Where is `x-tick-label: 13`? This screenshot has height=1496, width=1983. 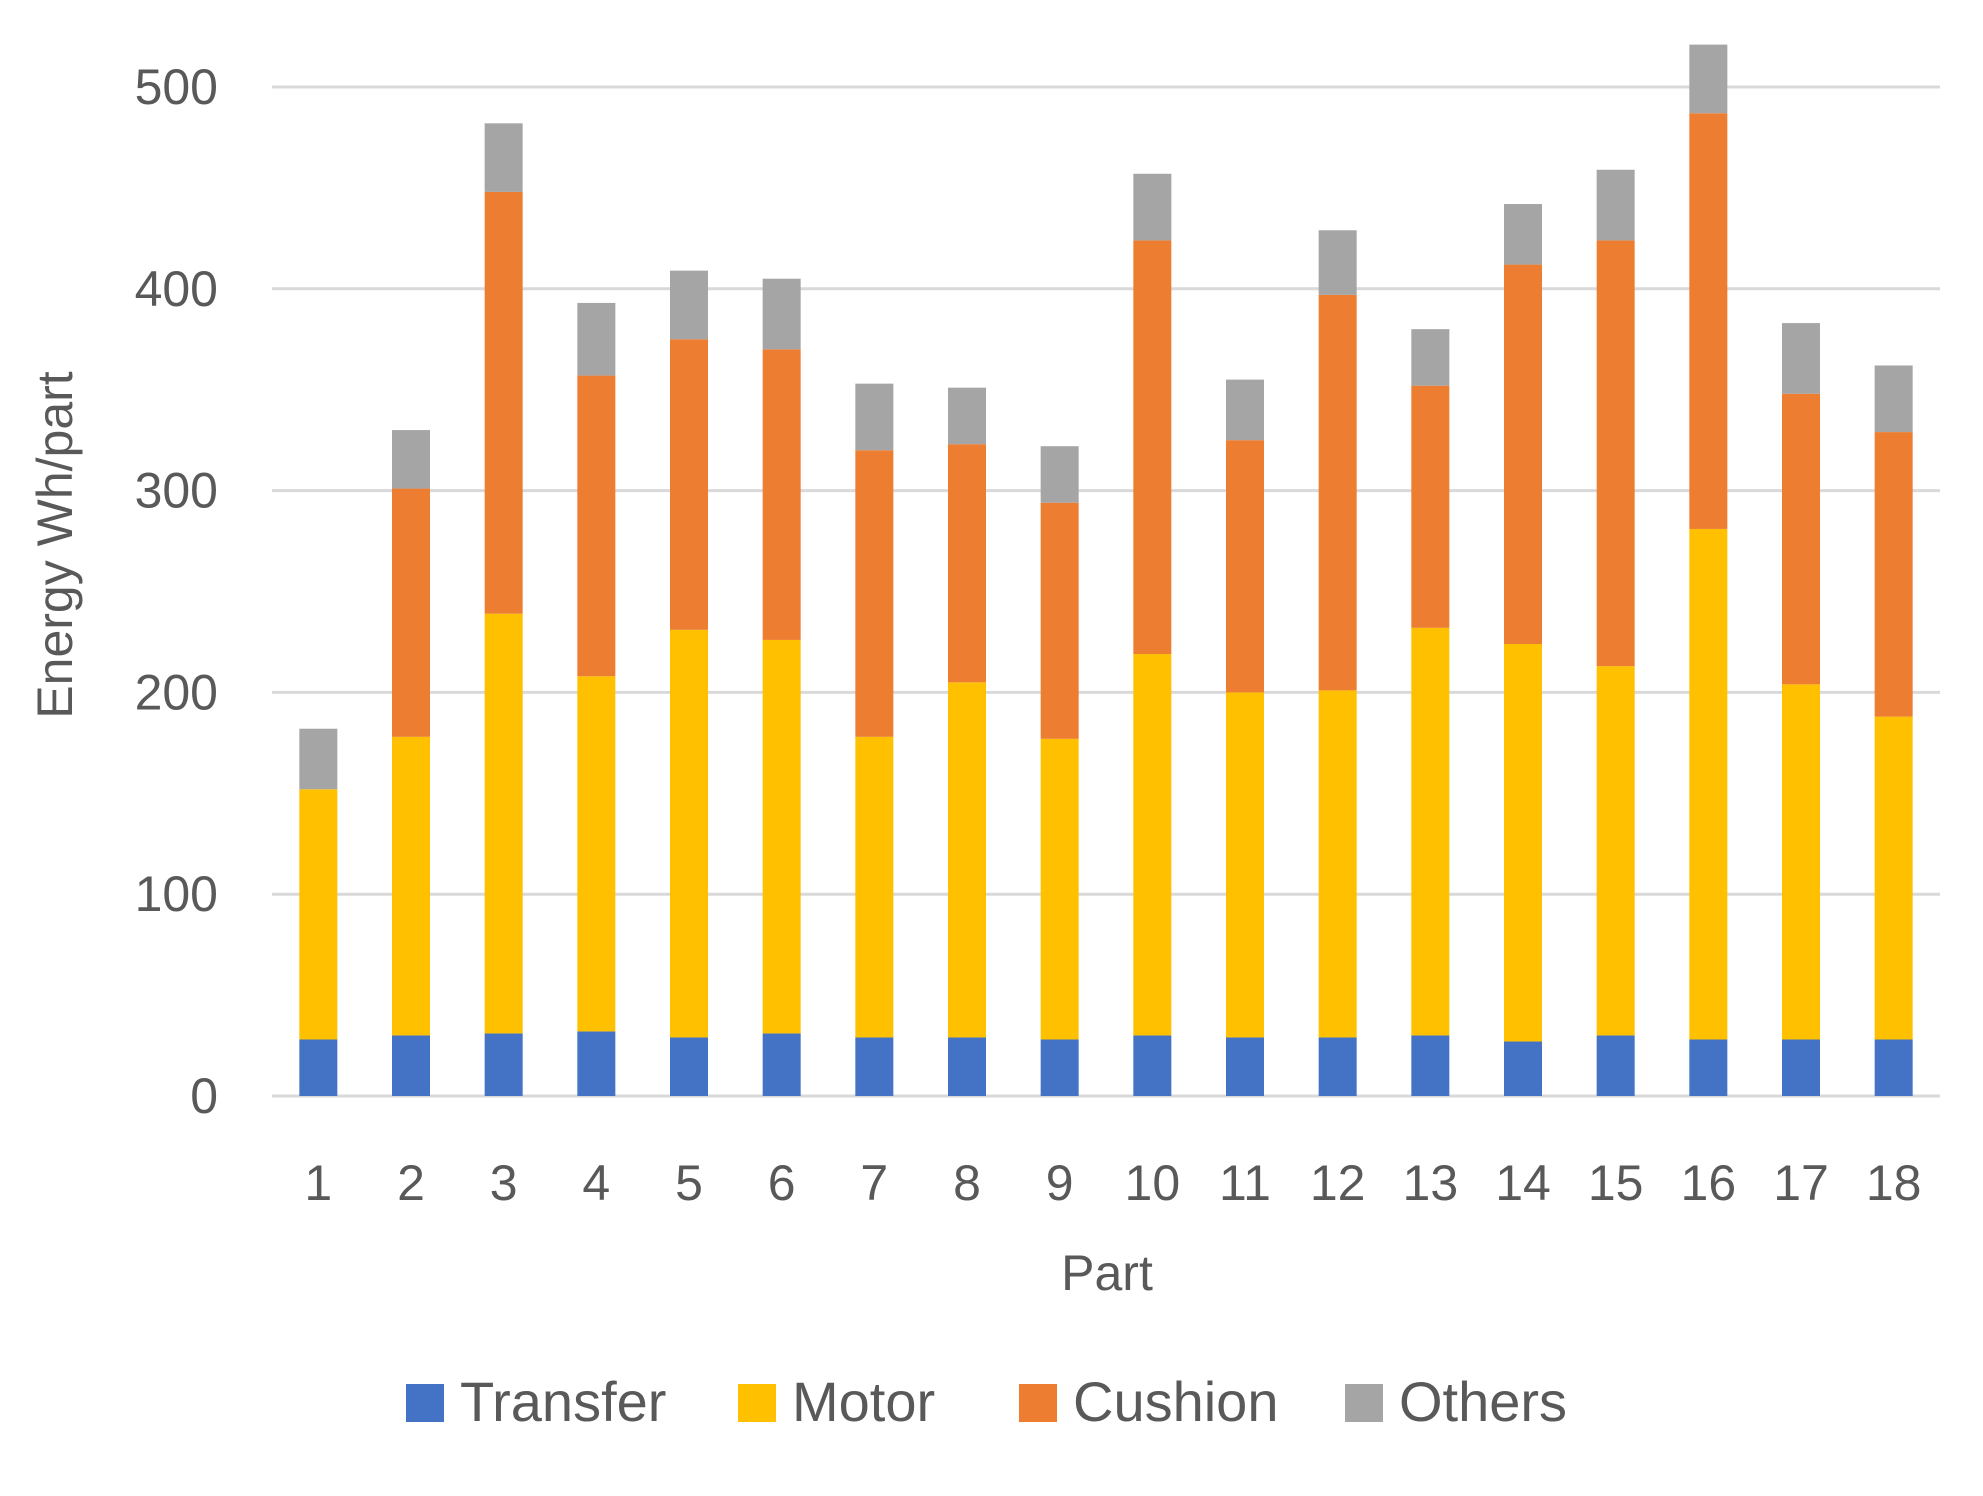
x-tick-label: 13 is located at coordinates (1431, 1183).